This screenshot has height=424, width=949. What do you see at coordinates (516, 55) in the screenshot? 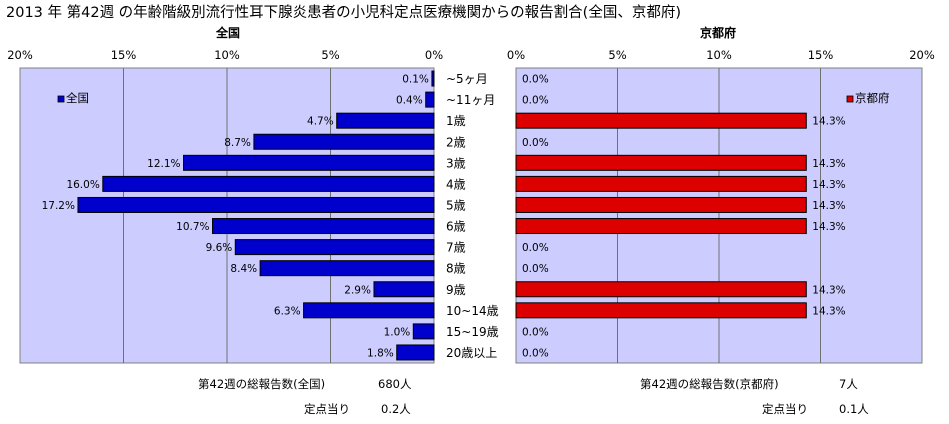
I see `right-tick-label: 0%` at bounding box center [516, 55].